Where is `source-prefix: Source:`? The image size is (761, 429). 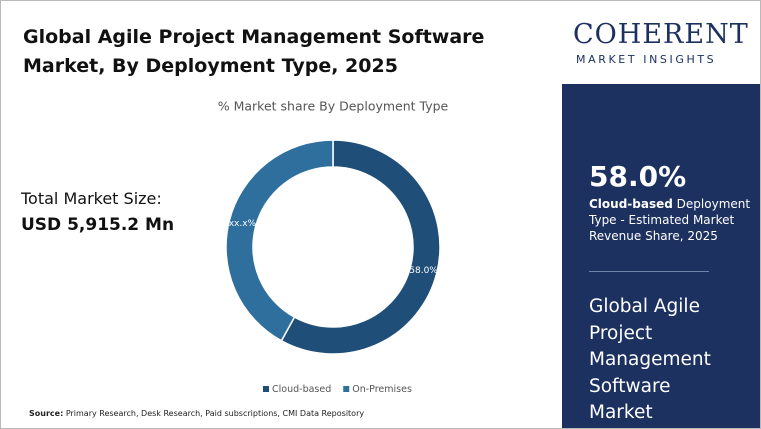
source-prefix: Source: is located at coordinates (46, 413).